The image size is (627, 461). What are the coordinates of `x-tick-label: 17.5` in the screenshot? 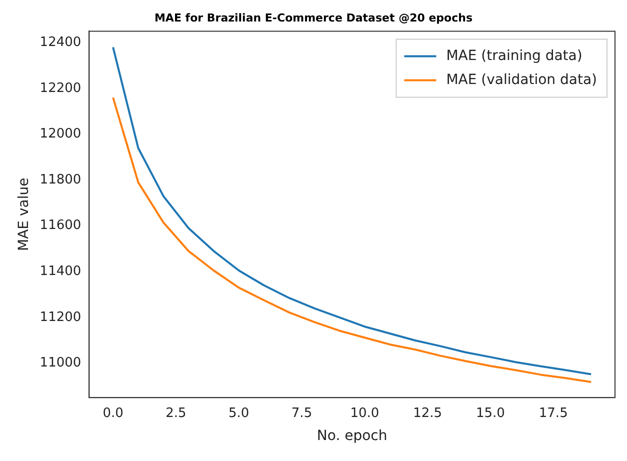 It's located at (553, 413).